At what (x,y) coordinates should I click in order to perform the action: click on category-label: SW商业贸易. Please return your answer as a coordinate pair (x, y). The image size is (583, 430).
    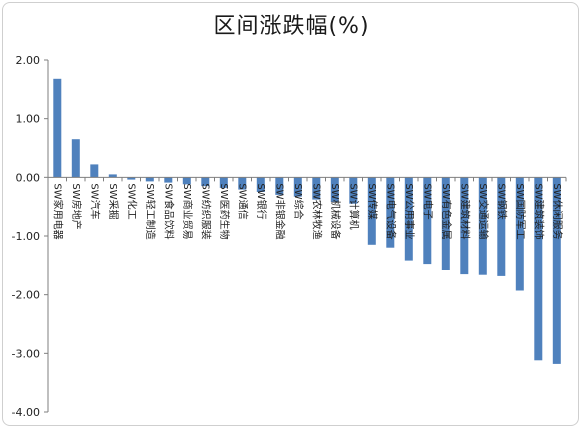
    Looking at the image, I should click on (187, 211).